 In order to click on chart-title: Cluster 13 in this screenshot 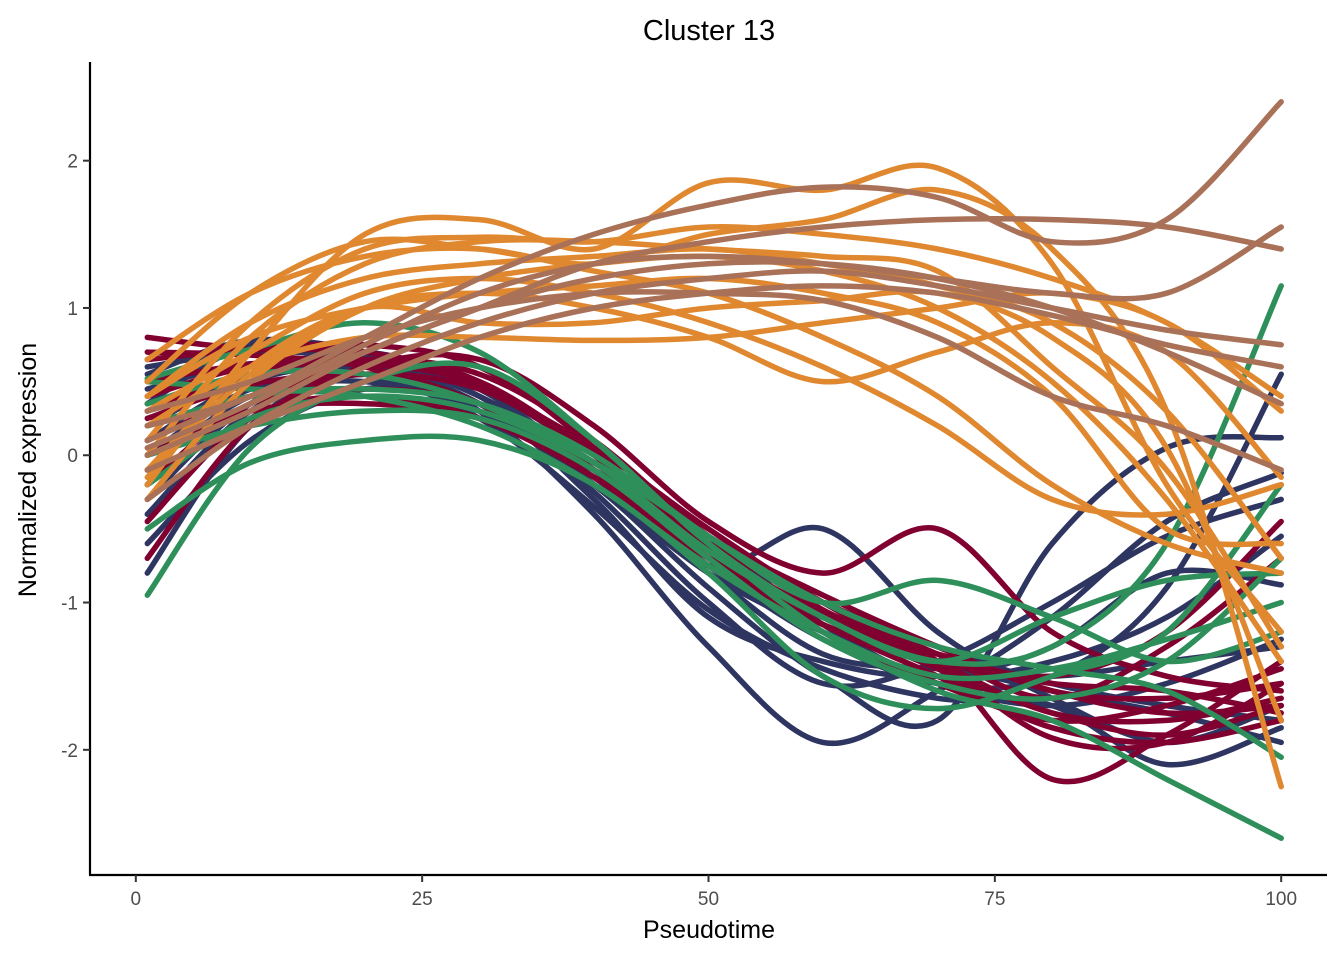, I will do `click(709, 31)`.